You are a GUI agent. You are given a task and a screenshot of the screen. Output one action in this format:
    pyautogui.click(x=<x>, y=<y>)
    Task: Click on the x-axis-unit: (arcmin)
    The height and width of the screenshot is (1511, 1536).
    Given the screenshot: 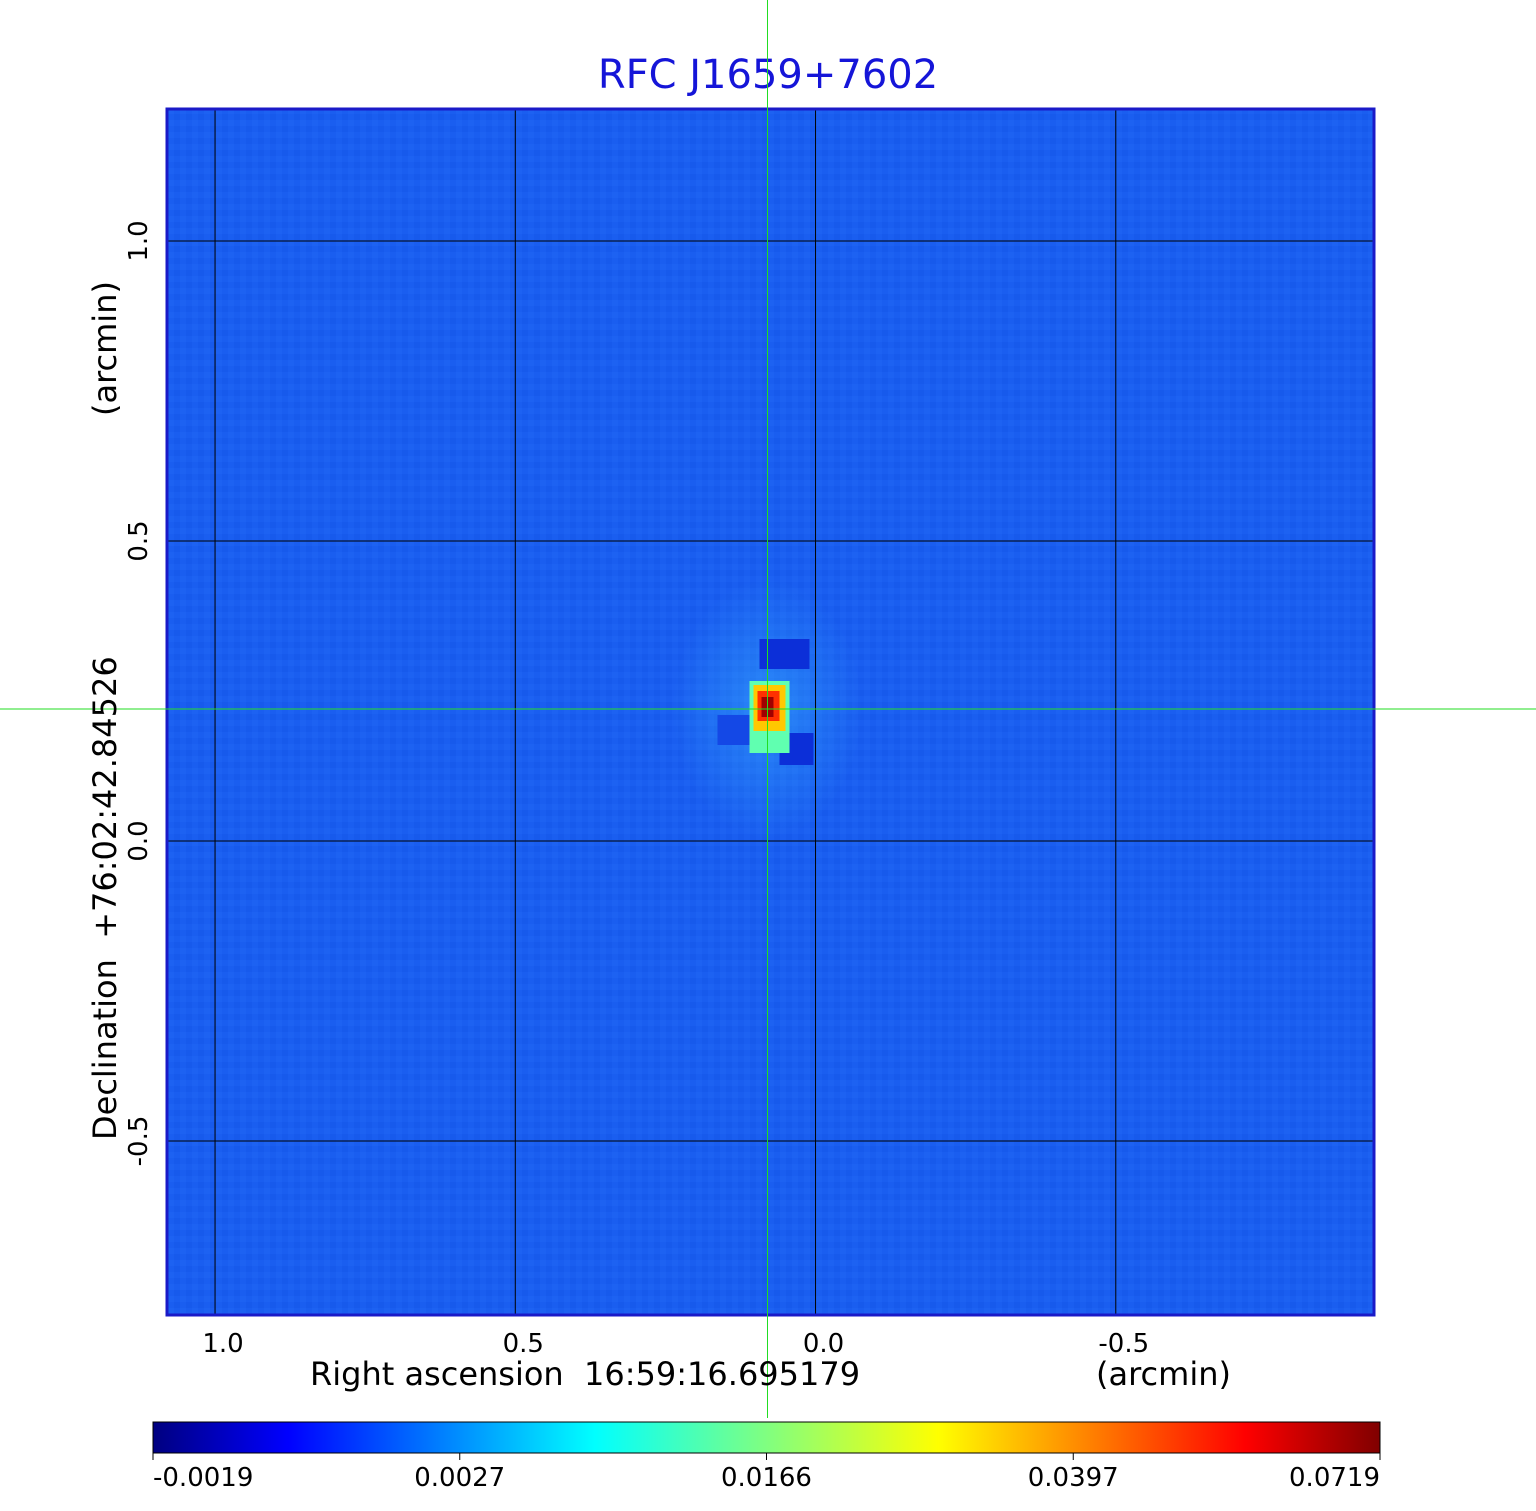 What is the action you would take?
    pyautogui.click(x=1163, y=1374)
    